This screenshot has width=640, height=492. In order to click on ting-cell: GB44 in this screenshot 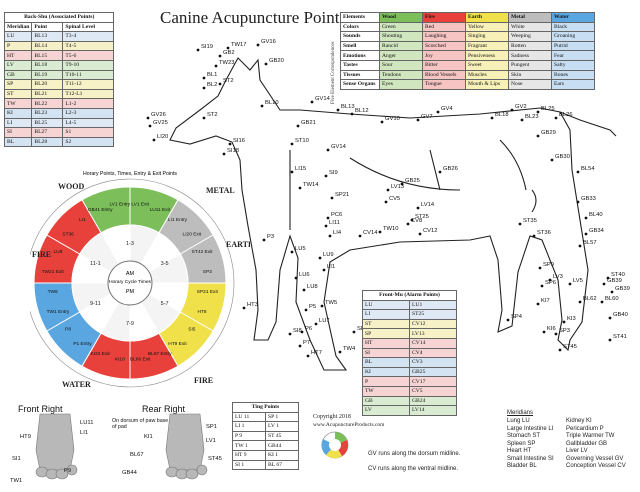, I will do `click(282, 445)`.